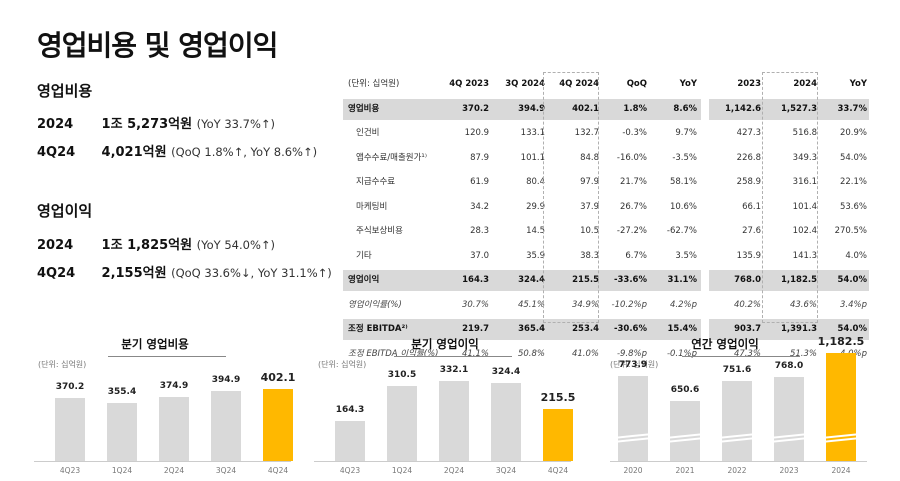 This screenshot has width=900, height=481. I want to click on column-header: 4Q 2024, so click(579, 84).